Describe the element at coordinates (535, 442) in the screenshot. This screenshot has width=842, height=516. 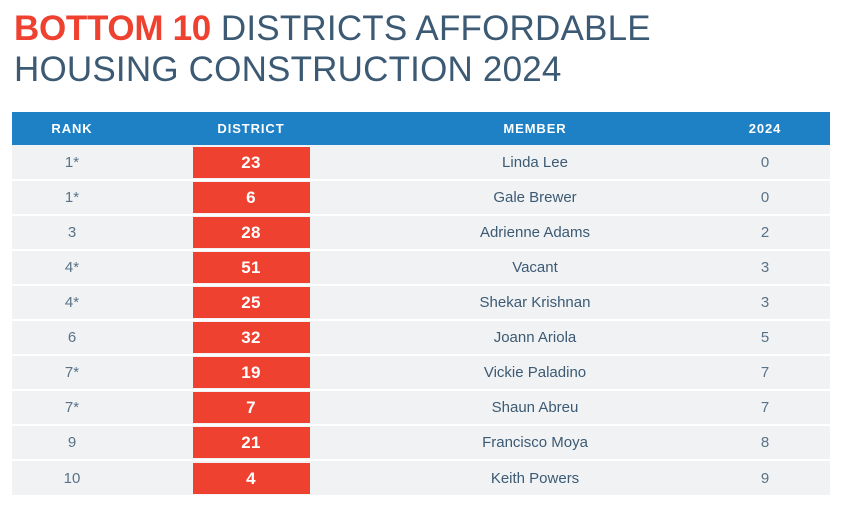
I see `cell-member: Francisco Moya` at that location.